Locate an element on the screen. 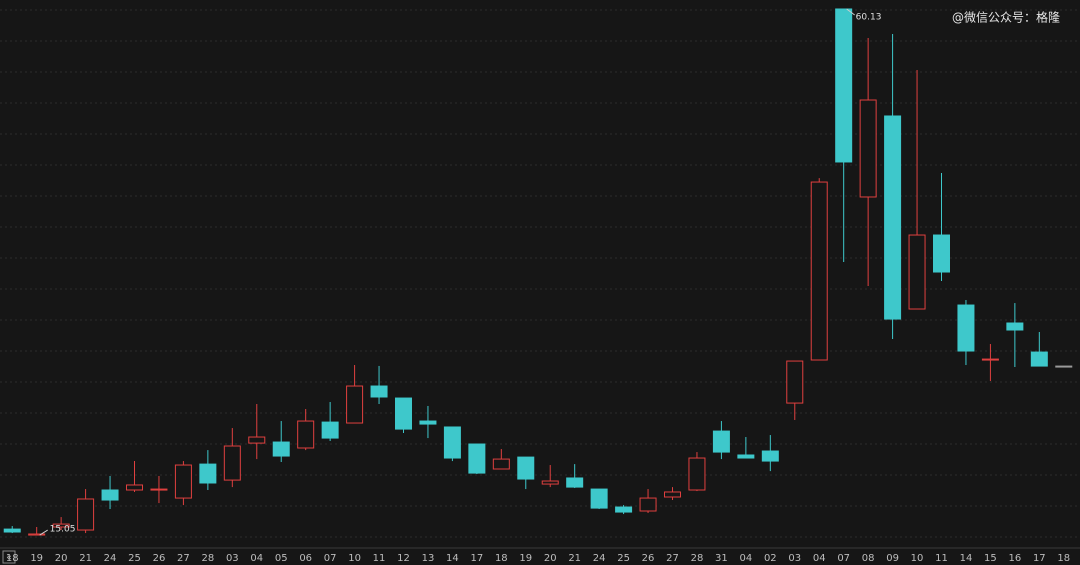 Image resolution: width=1080 pixels, height=565 pixels. x-tick-label: 05 is located at coordinates (281, 558).